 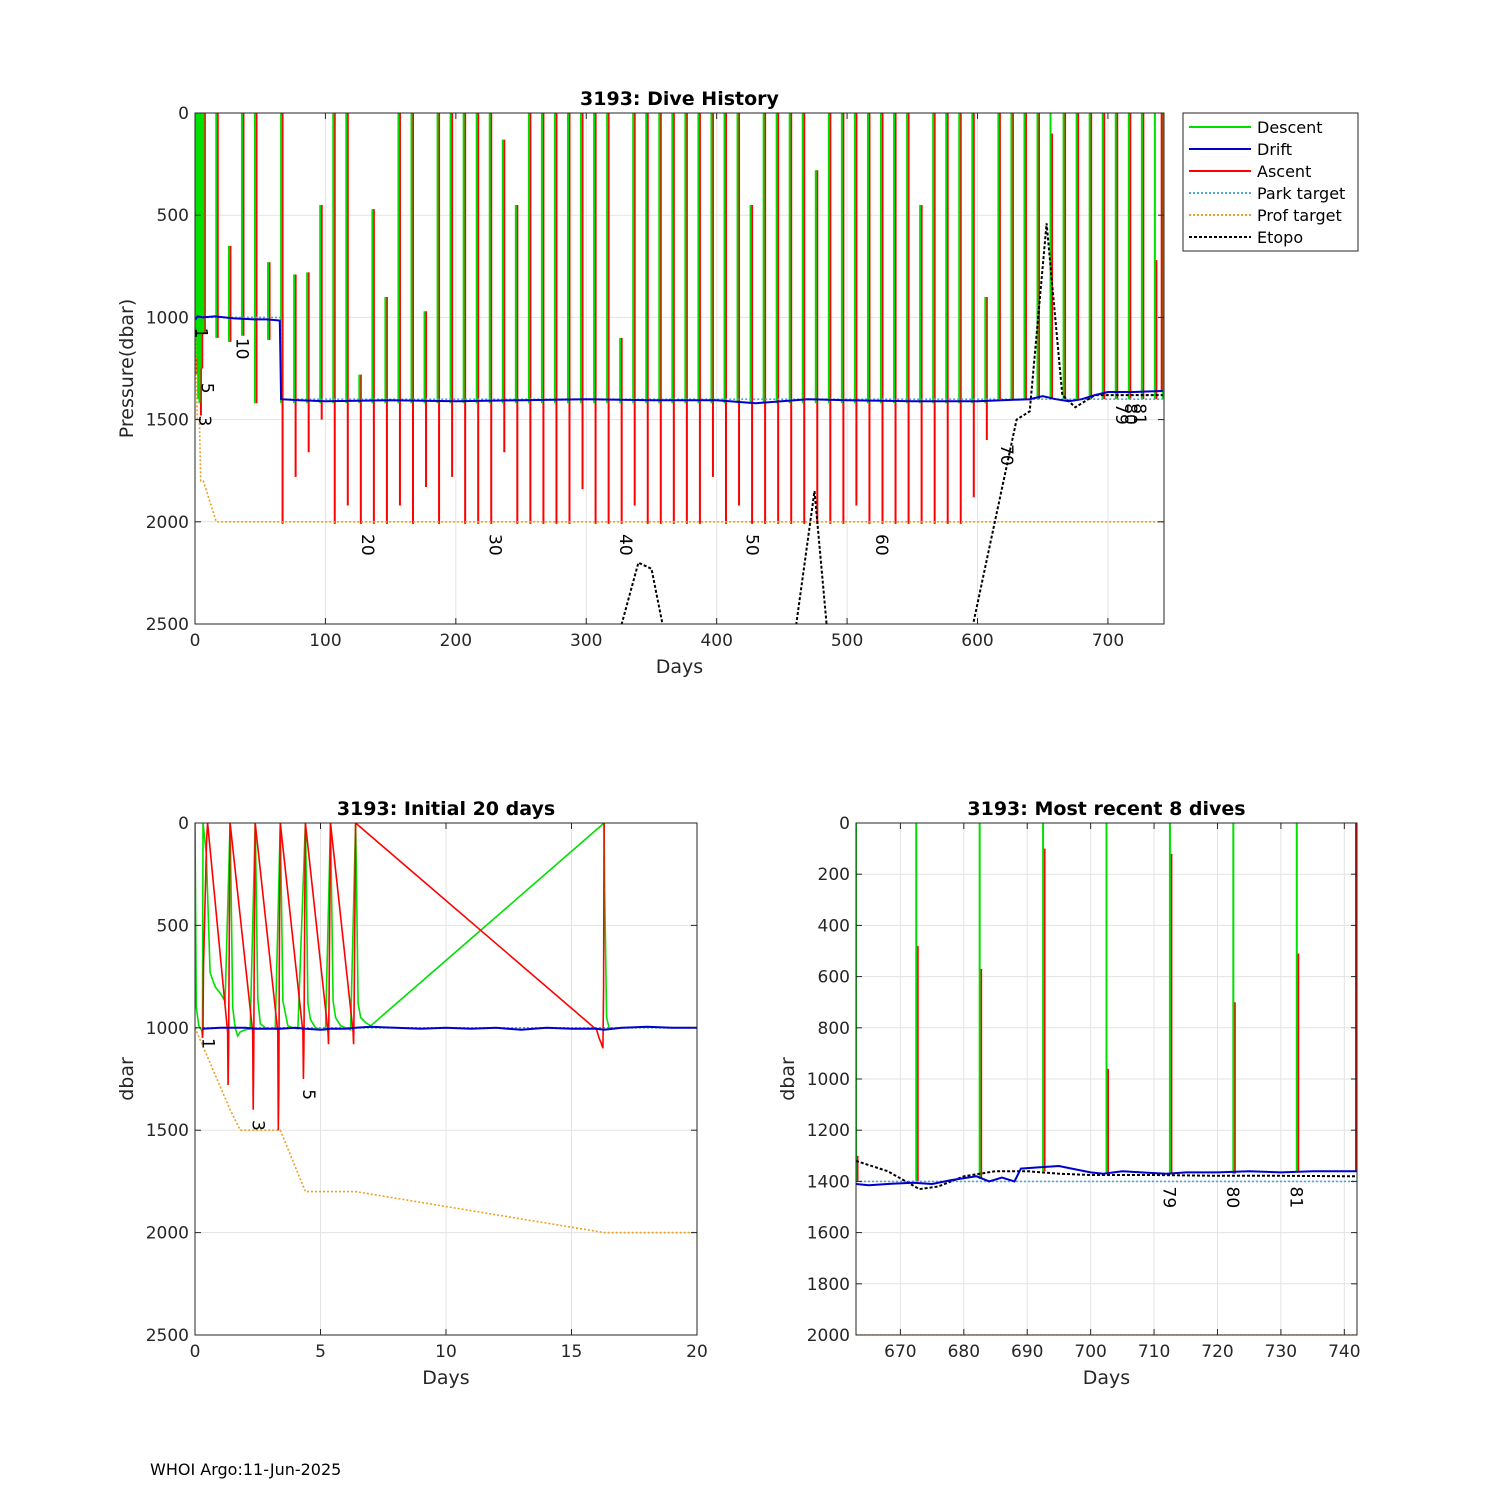 What do you see at coordinates (456, 641) in the screenshot?
I see `x-tick-label: 200` at bounding box center [456, 641].